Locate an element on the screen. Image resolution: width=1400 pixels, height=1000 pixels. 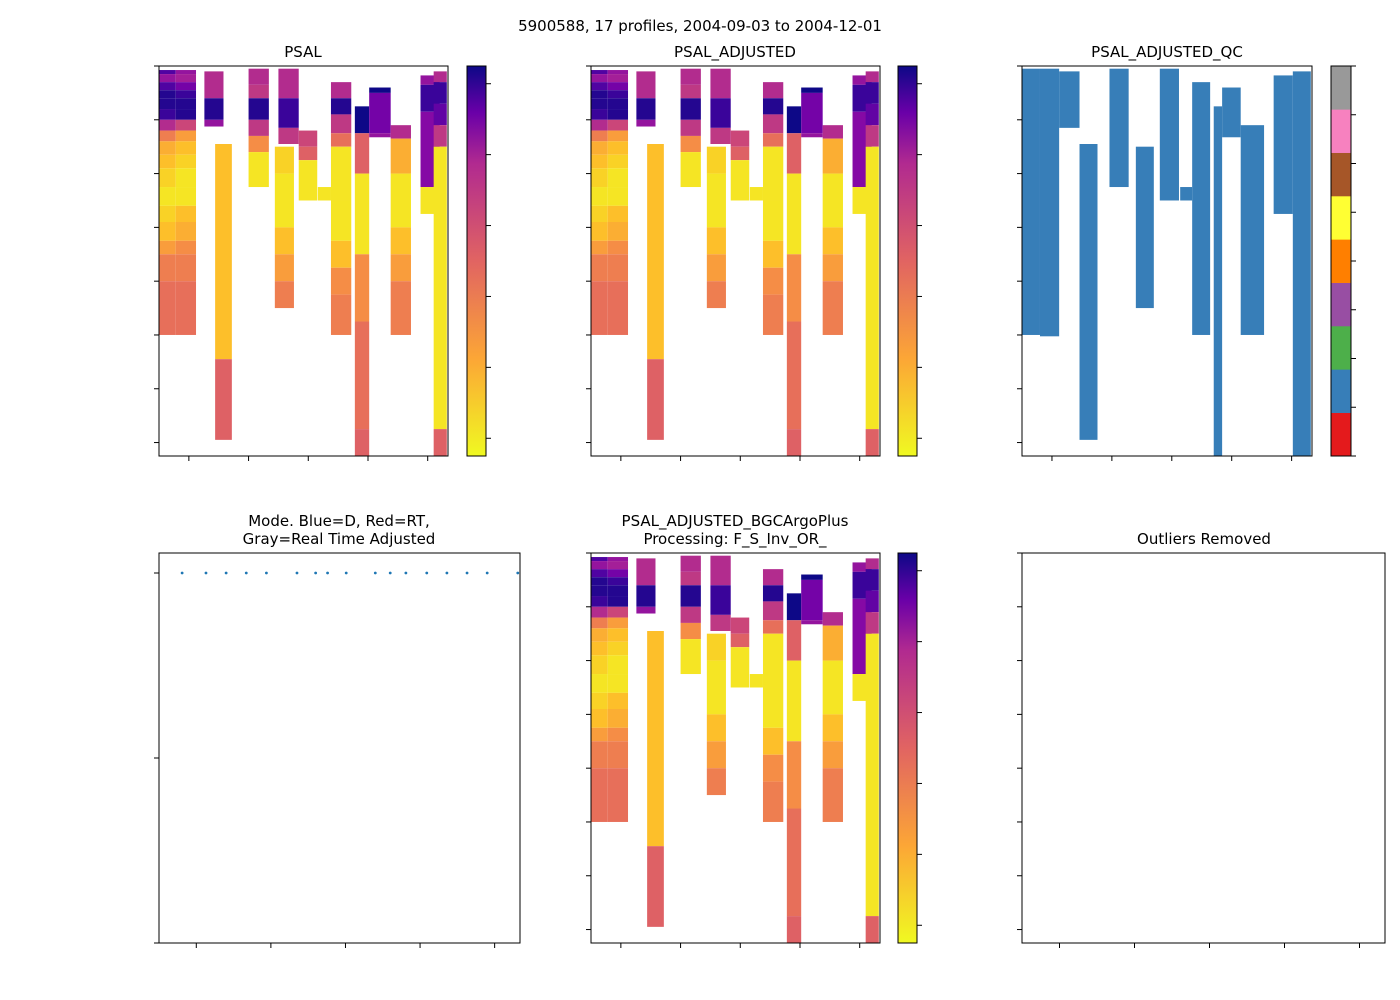
panel-title: PSAL_ADJUSTED_QC is located at coordinates (1167, 52).